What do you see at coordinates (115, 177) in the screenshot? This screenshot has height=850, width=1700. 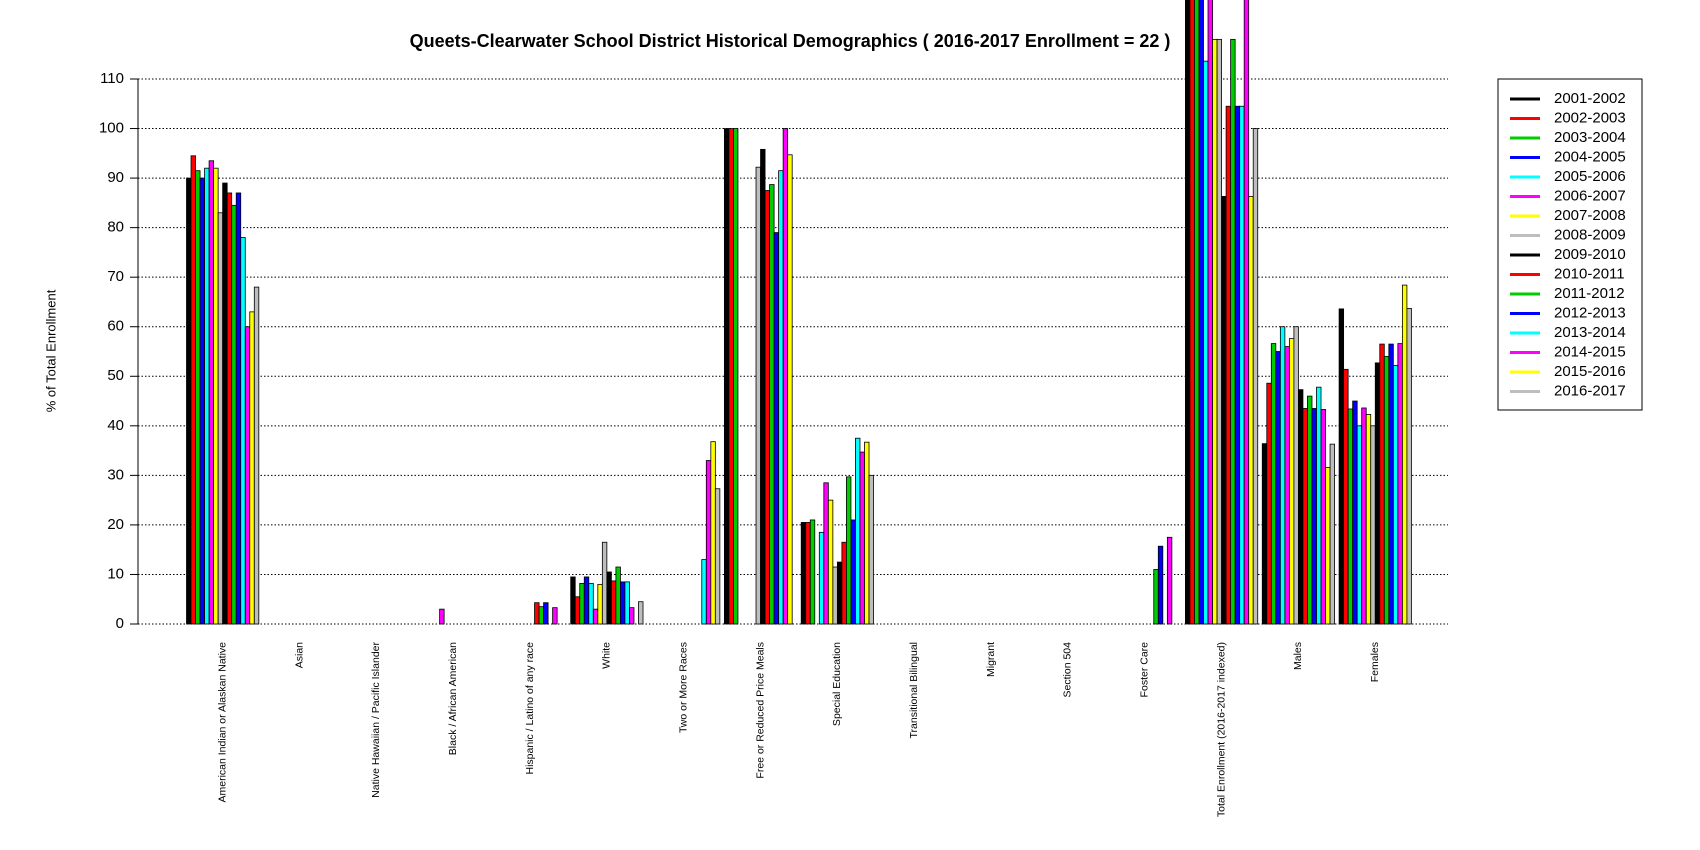 I see `y-tick-label: 90` at bounding box center [115, 177].